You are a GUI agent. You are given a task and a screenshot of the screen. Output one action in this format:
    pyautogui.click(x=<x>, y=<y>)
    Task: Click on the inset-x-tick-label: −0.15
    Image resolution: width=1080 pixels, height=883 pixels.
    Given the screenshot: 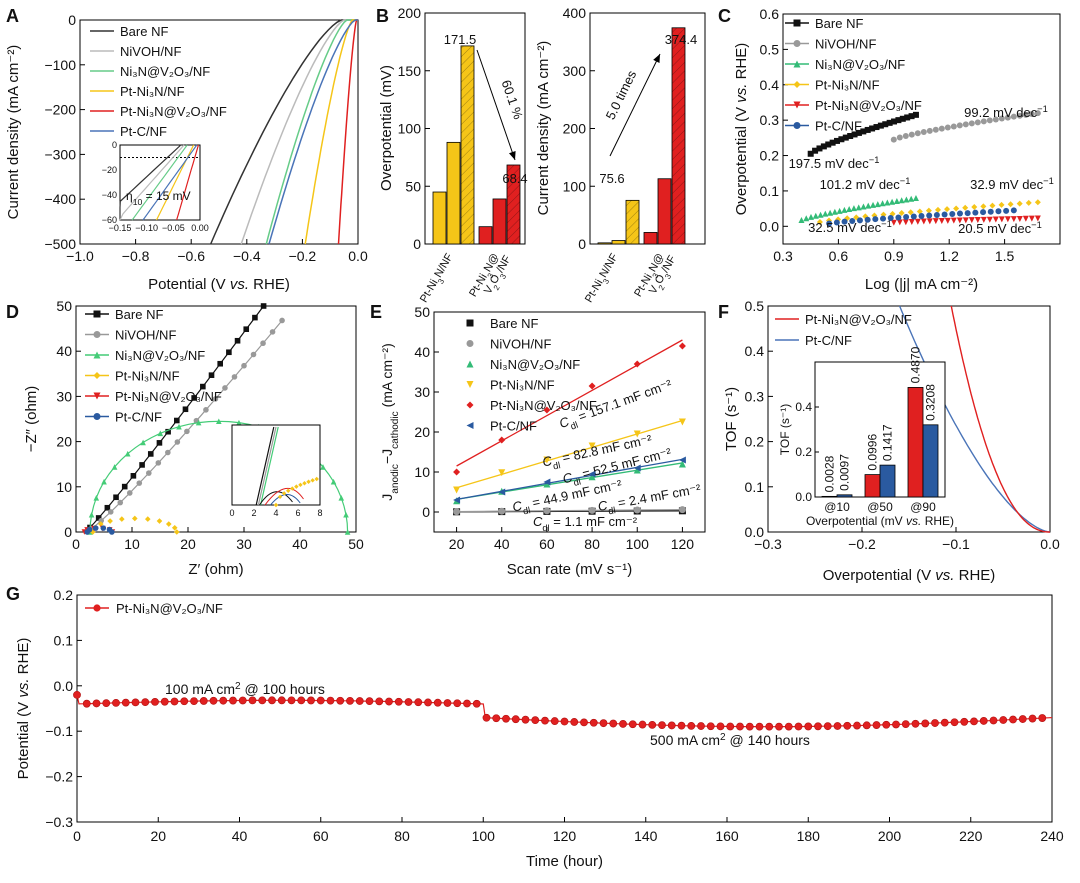 What is the action you would take?
    pyautogui.click(x=120, y=228)
    